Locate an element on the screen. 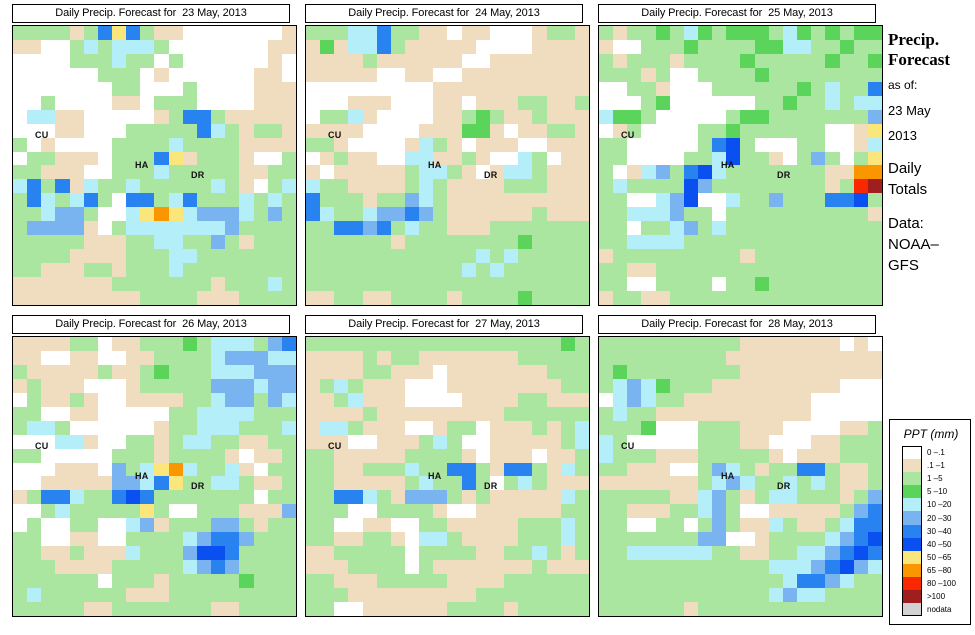 This screenshot has width=975, height=635. legend-label: 1 –5 is located at coordinates (935, 479).